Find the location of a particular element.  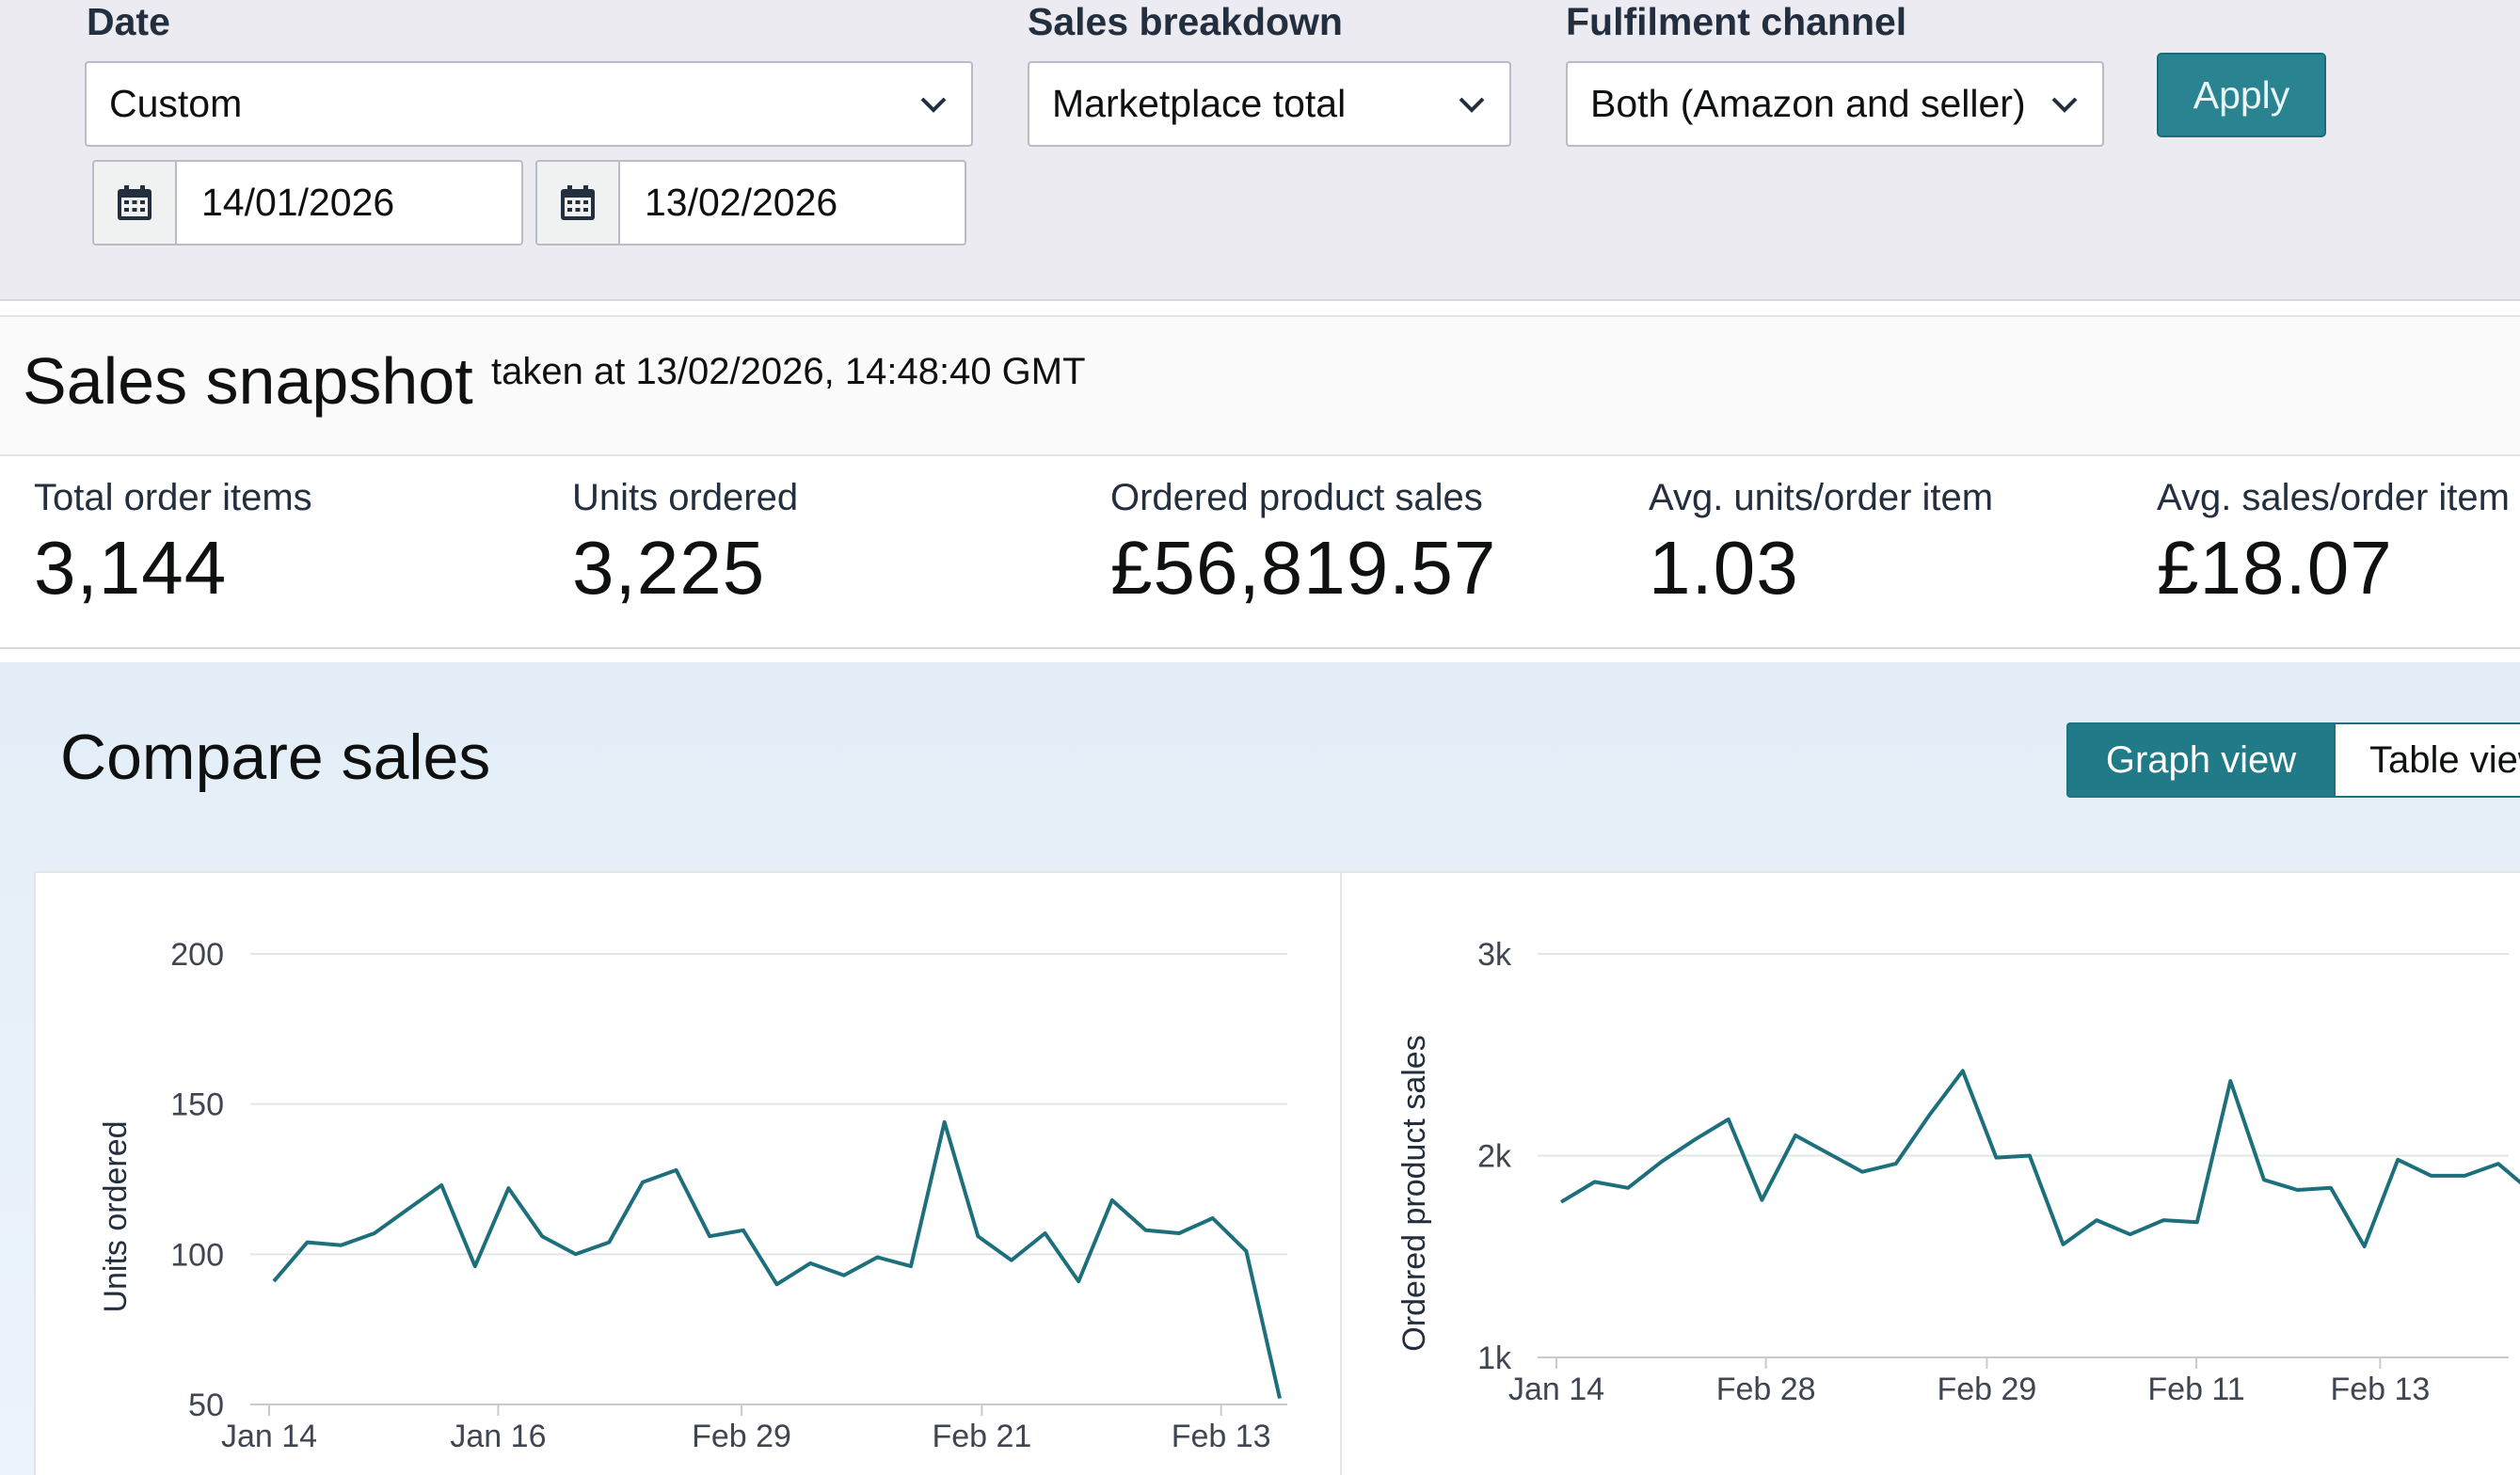

sales-breakdown-select: Marketplace total is located at coordinates (1269, 104).